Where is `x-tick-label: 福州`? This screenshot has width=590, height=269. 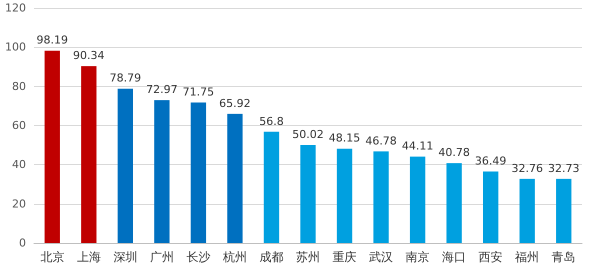
x-tick-label: 福州 is located at coordinates (527, 257).